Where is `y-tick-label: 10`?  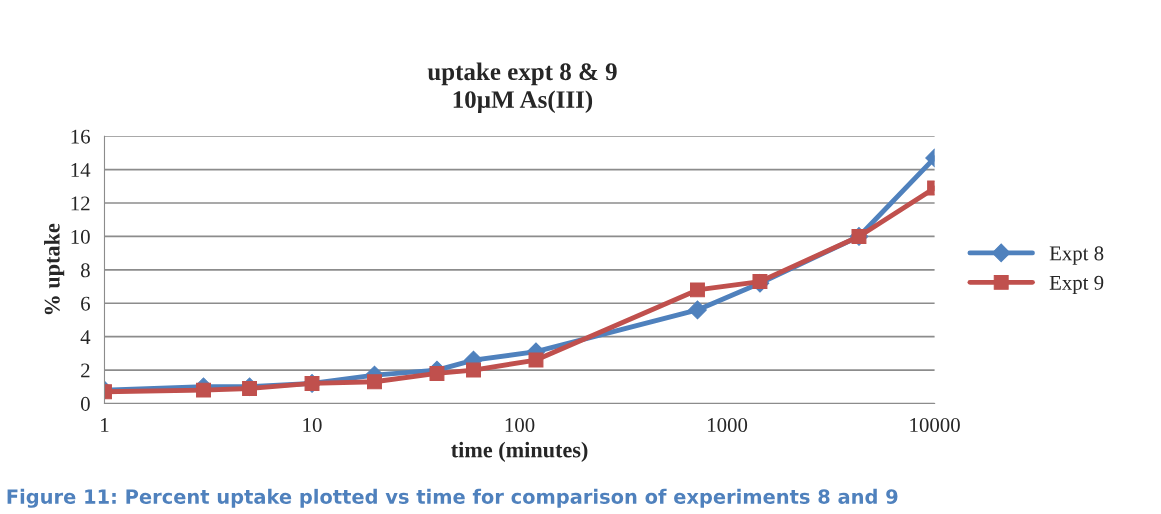 y-tick-label: 10 is located at coordinates (80, 236).